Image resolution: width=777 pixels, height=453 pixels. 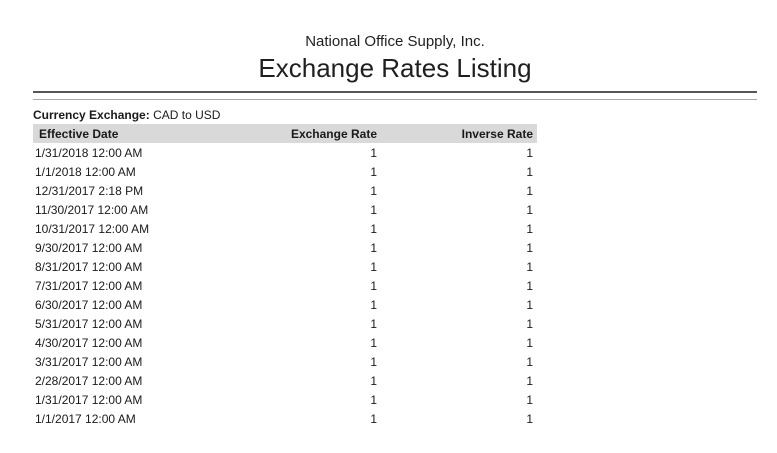 What do you see at coordinates (89, 323) in the screenshot?
I see `cell-effective-date: 5/31/2017 12:00 AM` at bounding box center [89, 323].